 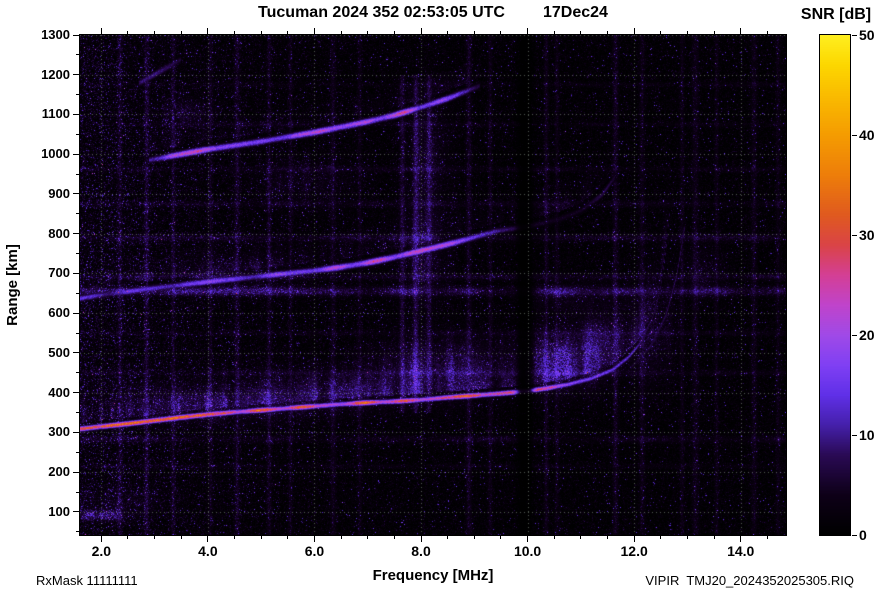 What do you see at coordinates (381, 12) in the screenshot?
I see `plot-title: Tucuman 2024 352 02:53:05 UTC` at bounding box center [381, 12].